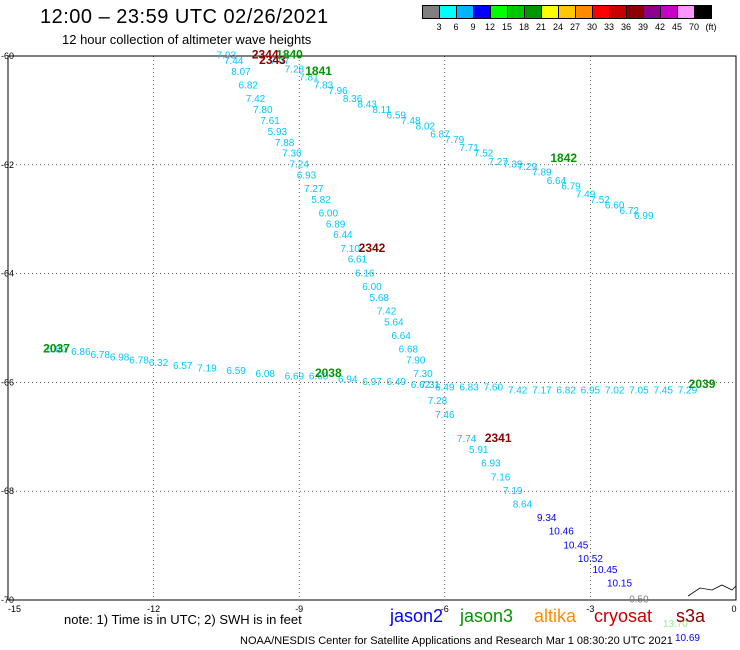 The image size is (740, 650). I want to click on satellite-s3a: s3a, so click(691, 616).